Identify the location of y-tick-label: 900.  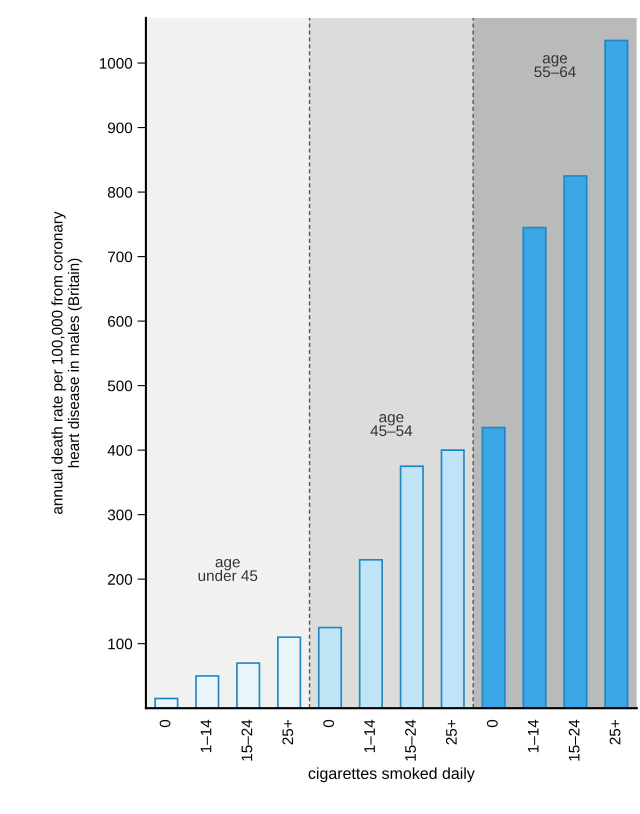
(120, 128).